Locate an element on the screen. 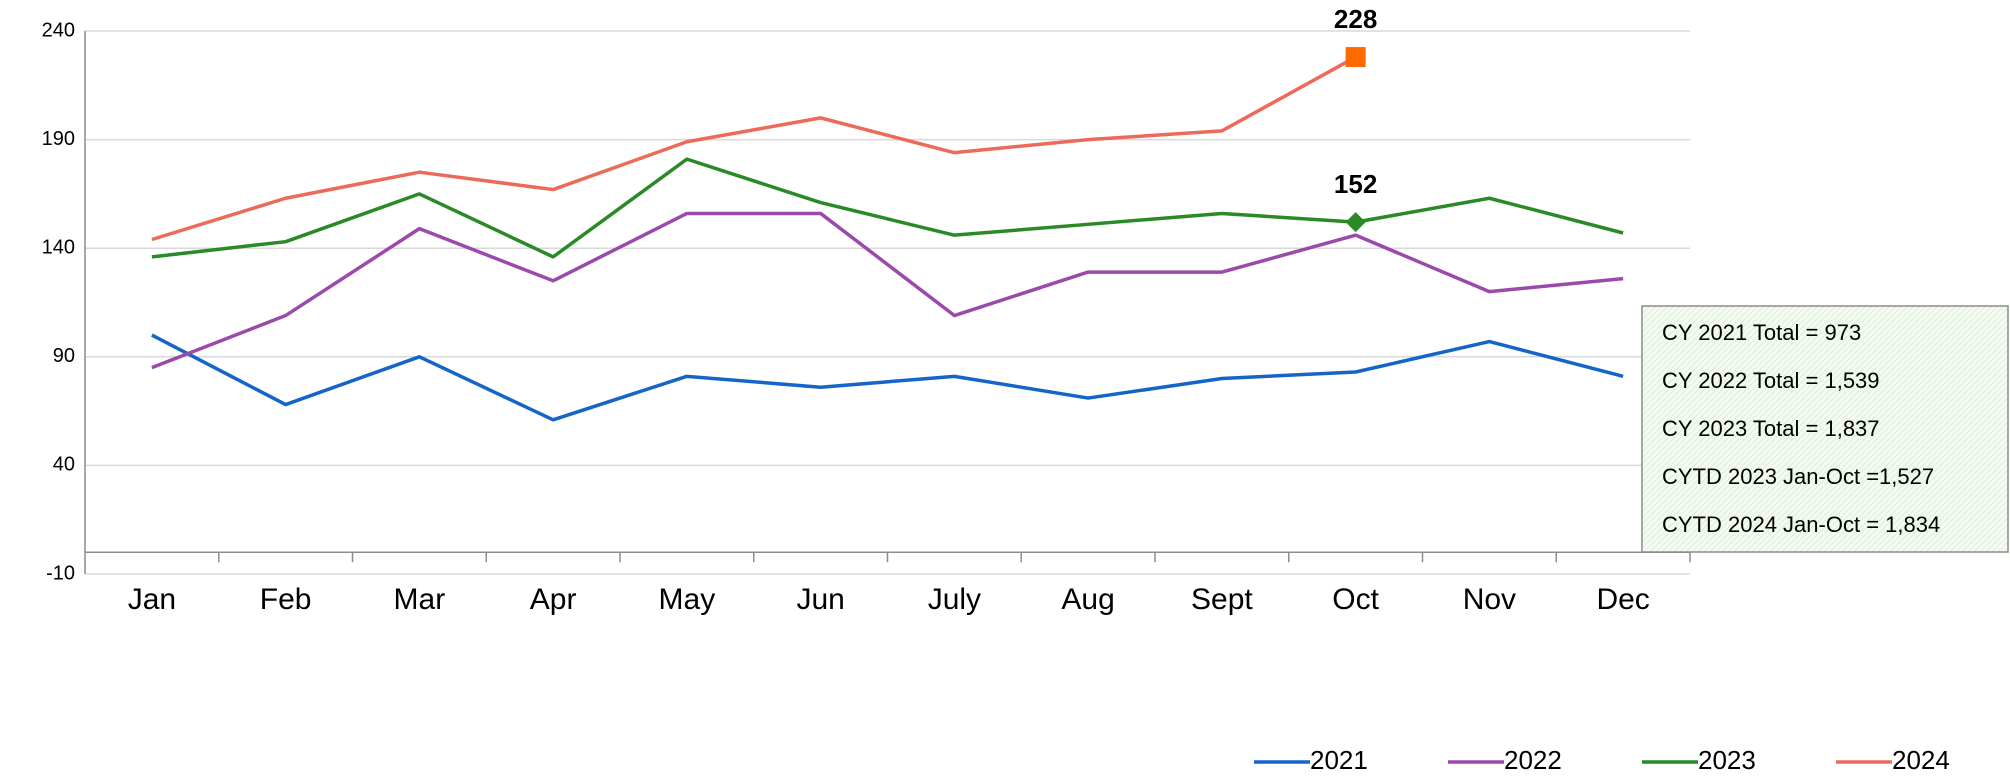 The image size is (2010, 779). y-tick-label: 140 is located at coordinates (58, 247).